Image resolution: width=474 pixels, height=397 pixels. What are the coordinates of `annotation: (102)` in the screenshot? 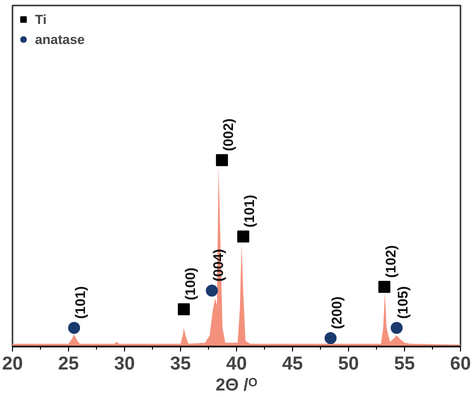 It's located at (390, 261).